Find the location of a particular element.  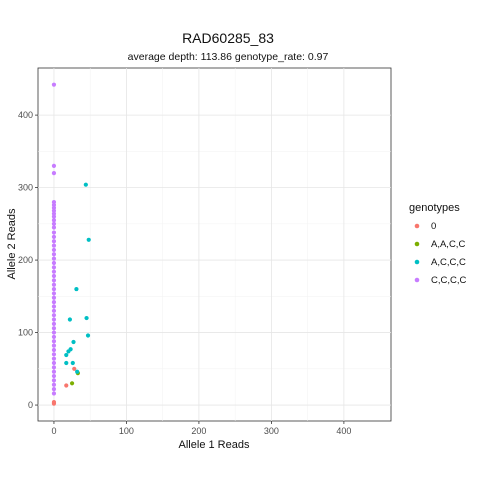

data-points is located at coordinates (71, 244).